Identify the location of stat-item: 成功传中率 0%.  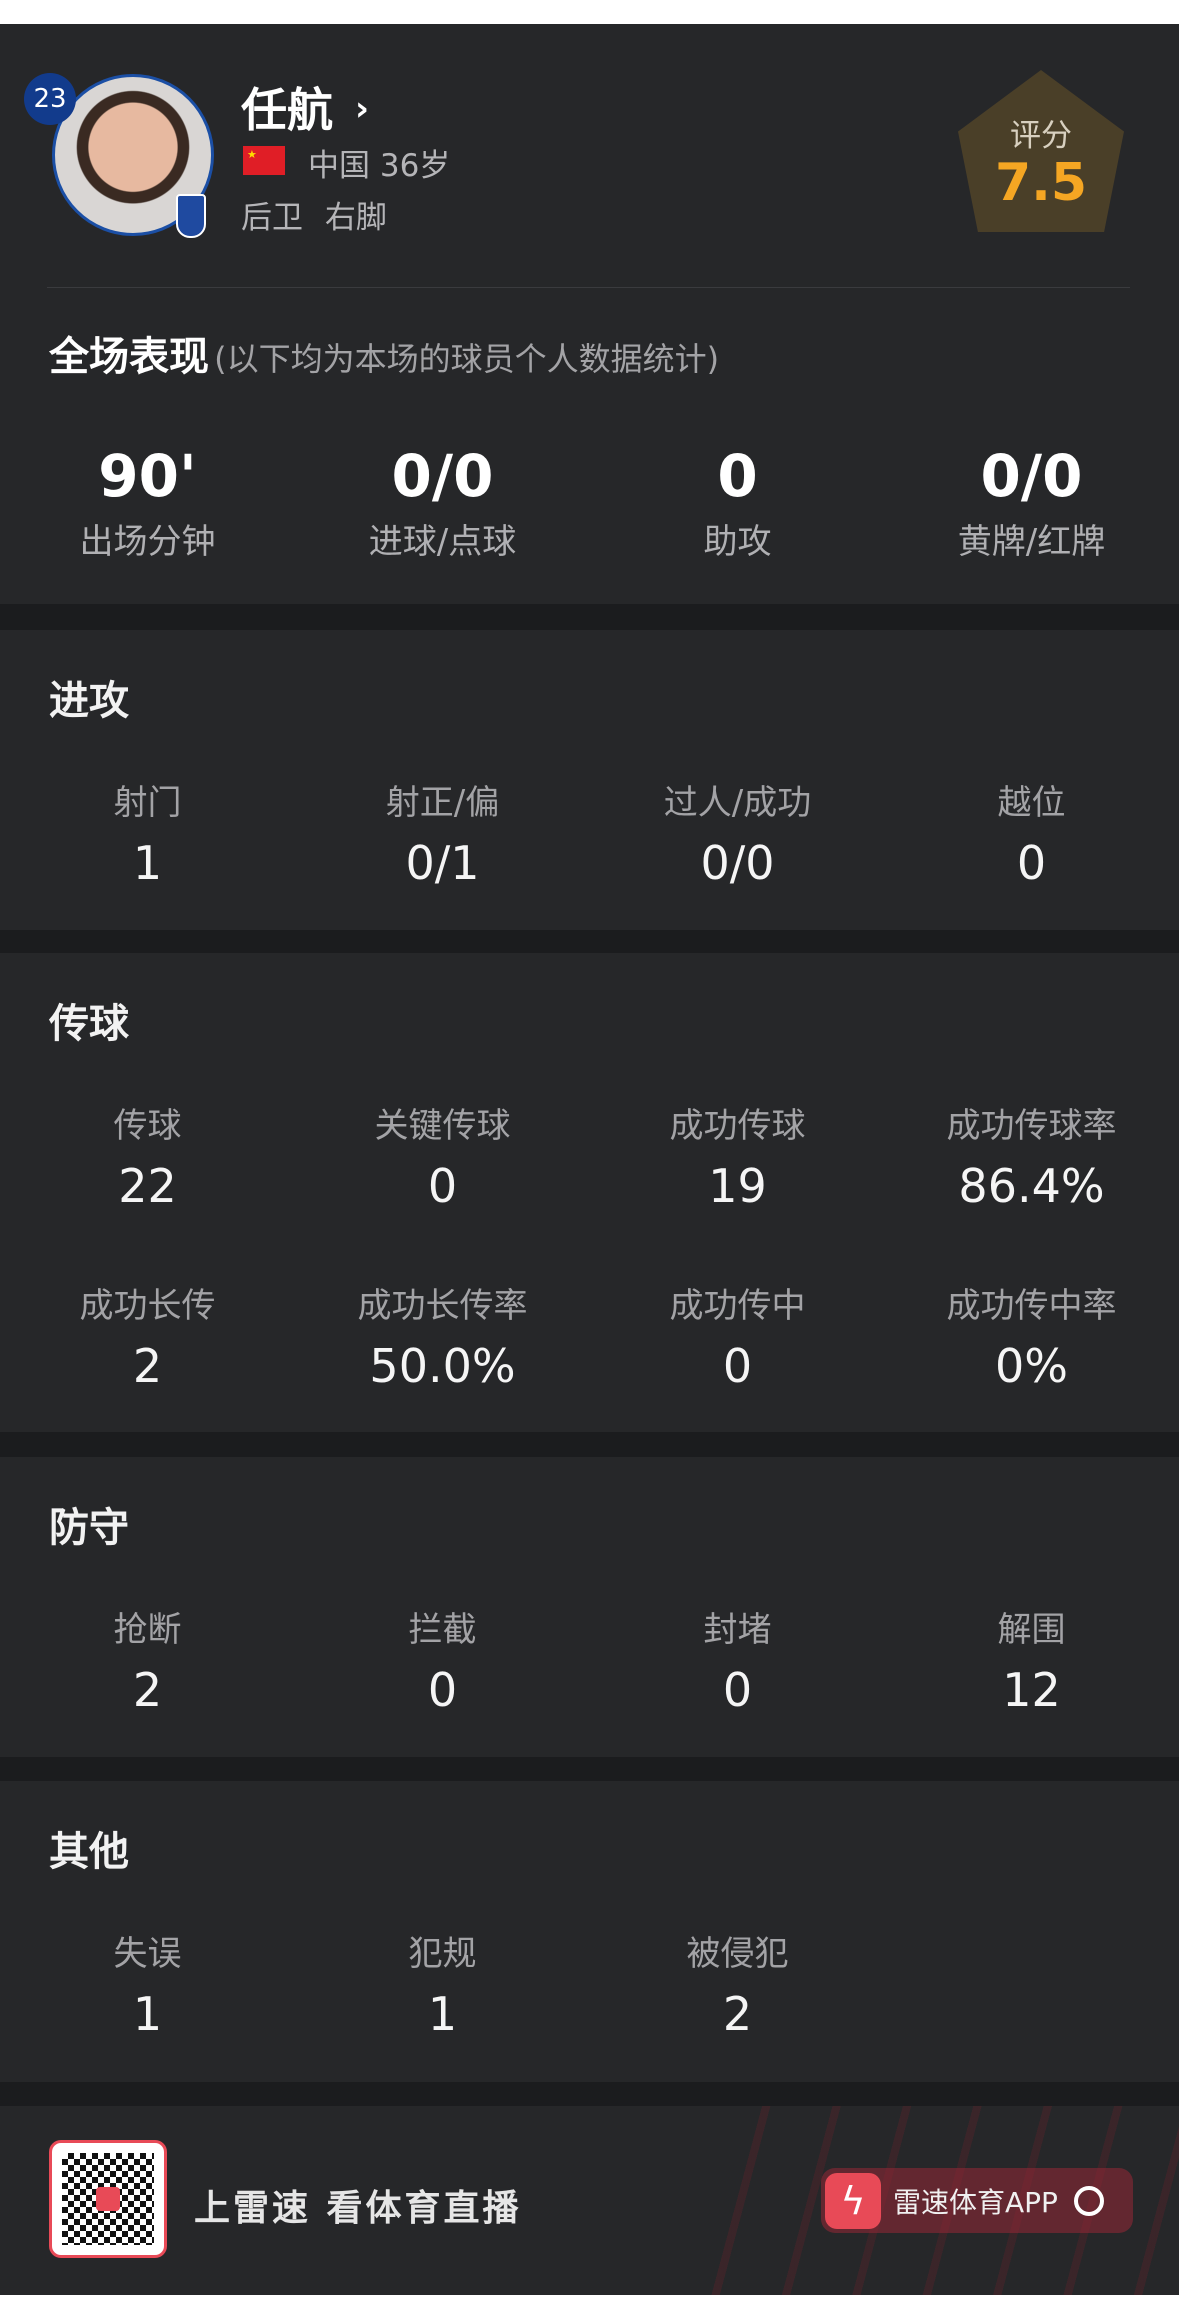
(1031, 1335).